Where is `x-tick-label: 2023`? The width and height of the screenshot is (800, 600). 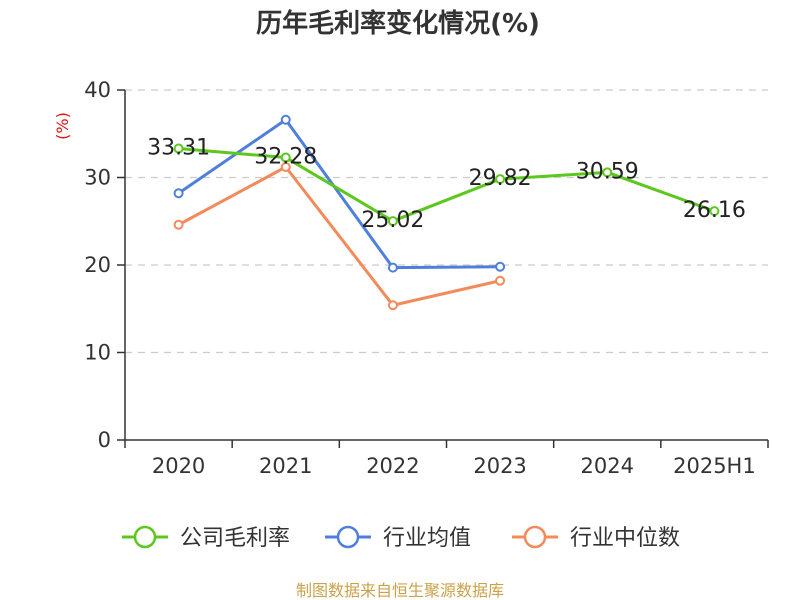 x-tick-label: 2023 is located at coordinates (499, 466).